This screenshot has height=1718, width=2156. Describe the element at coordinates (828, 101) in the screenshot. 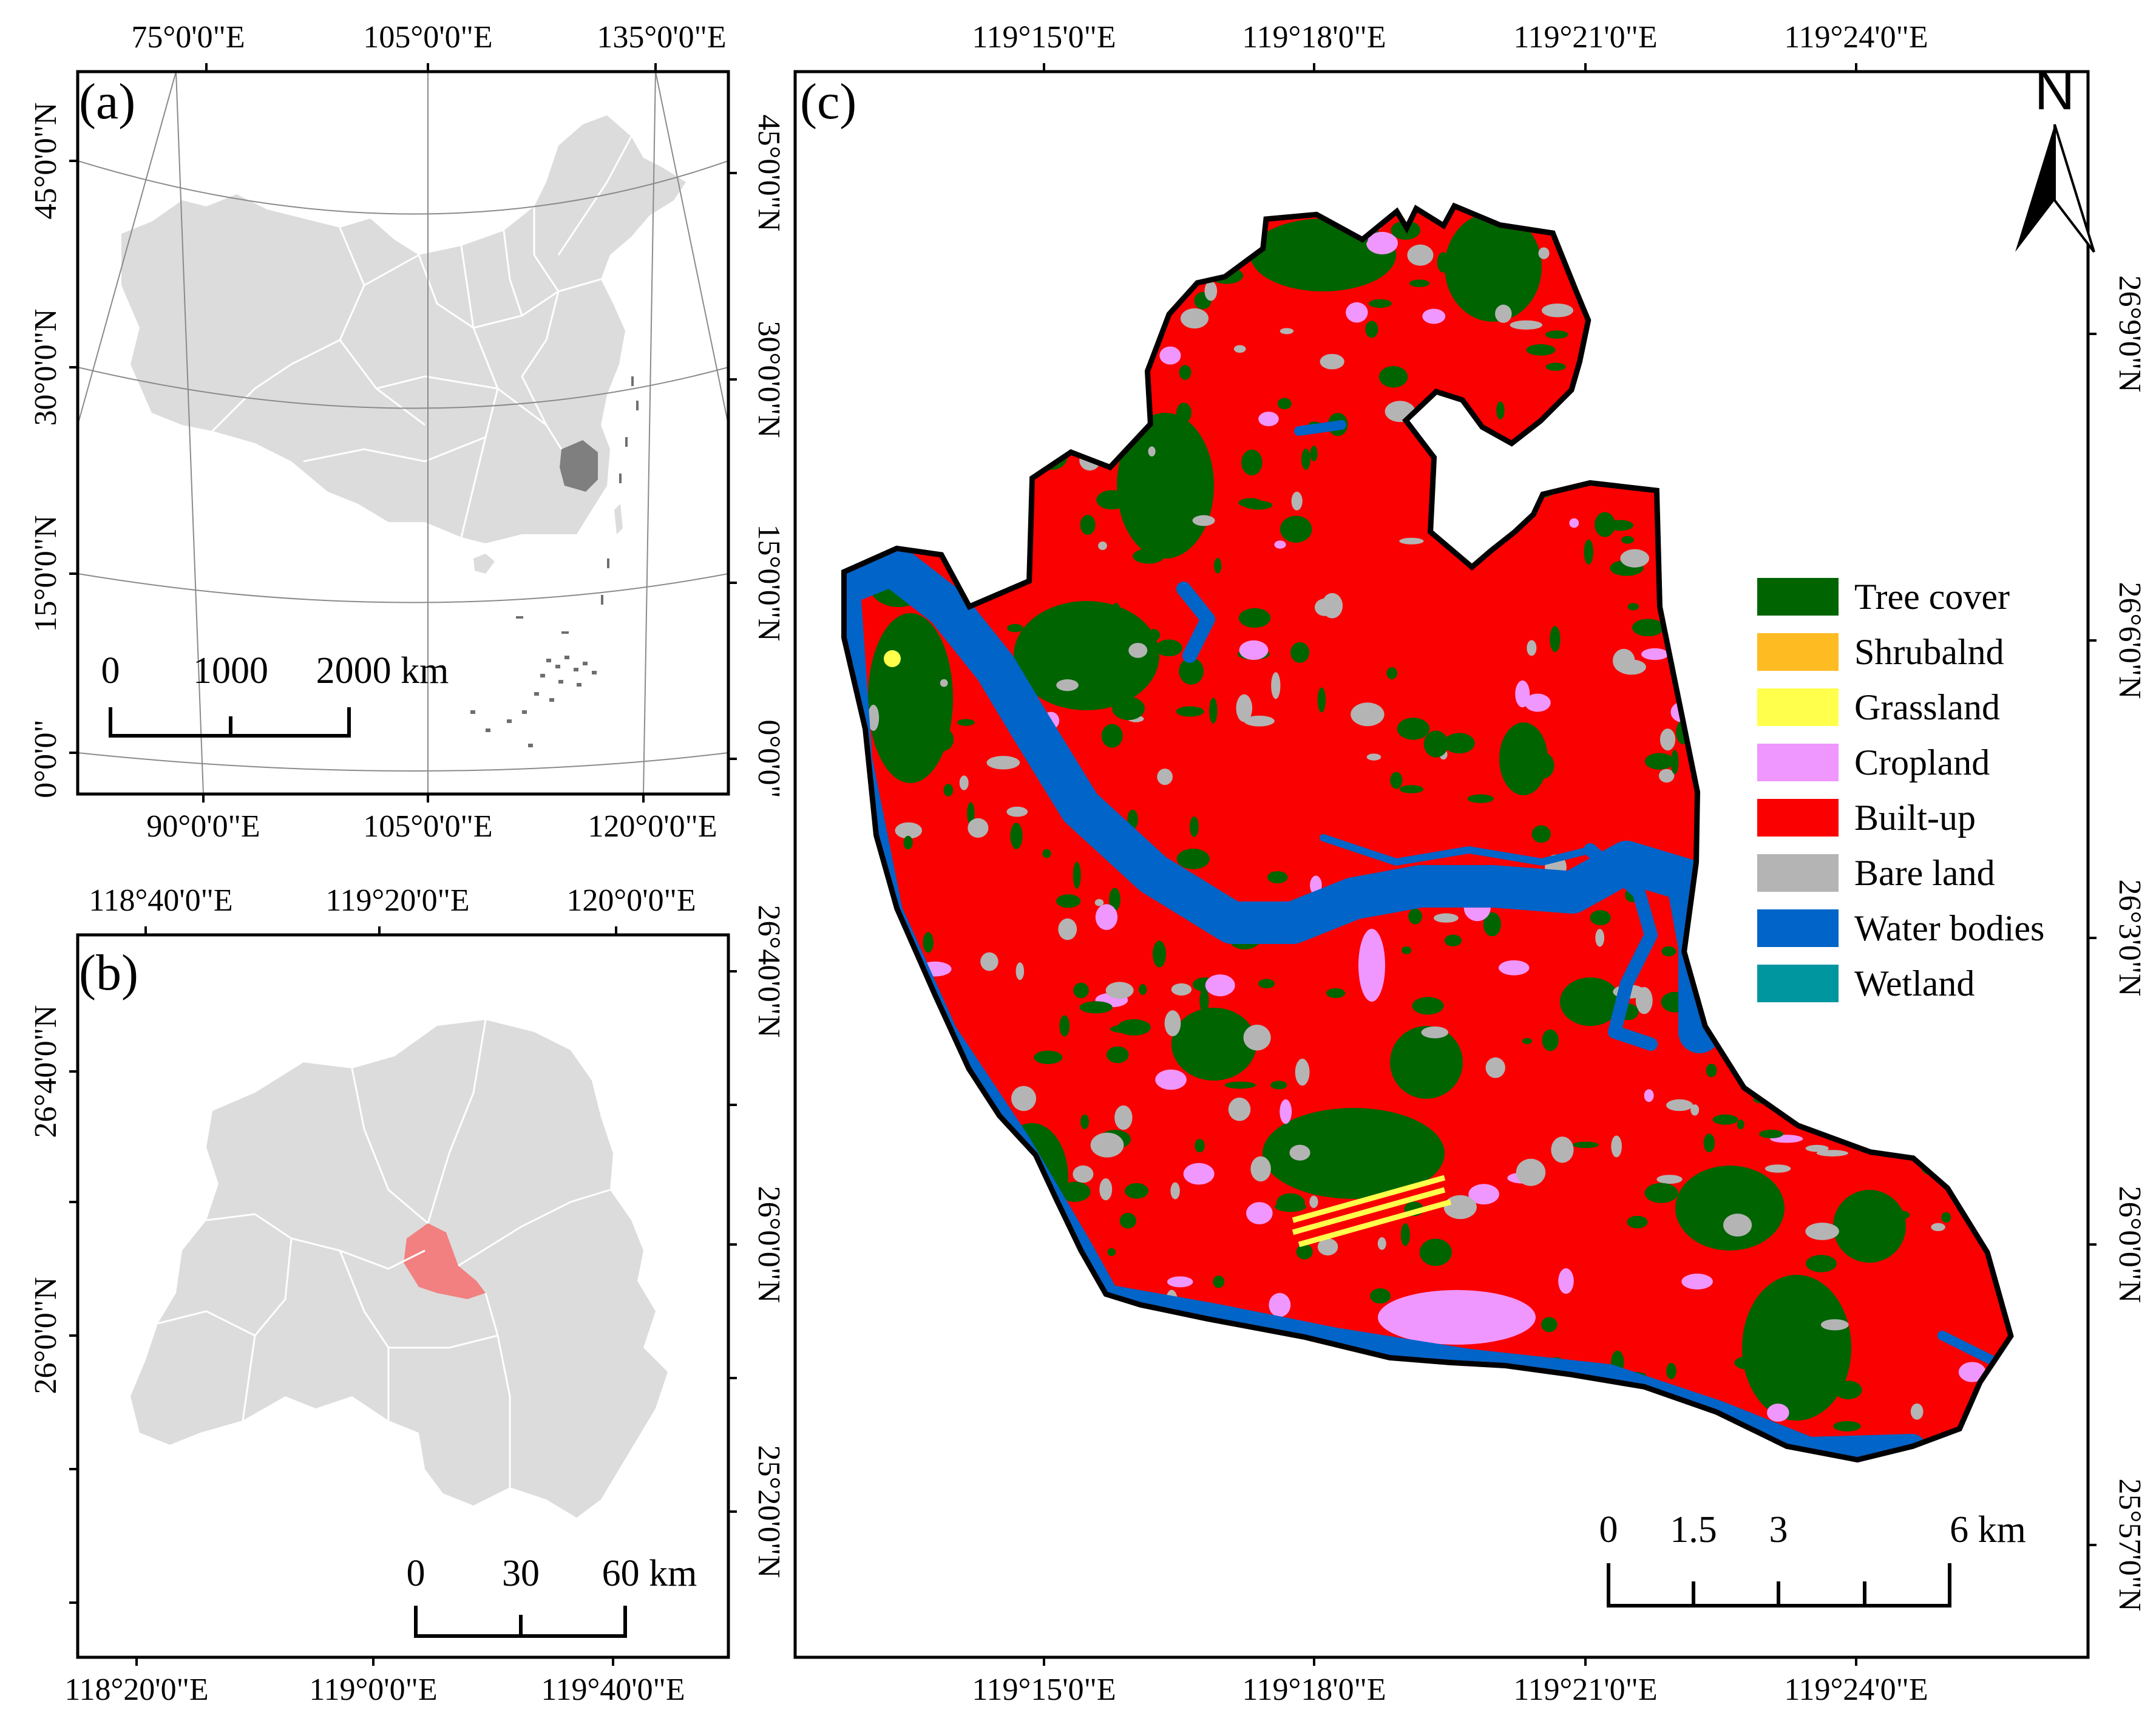

I see `panel-c-label: (c)` at that location.